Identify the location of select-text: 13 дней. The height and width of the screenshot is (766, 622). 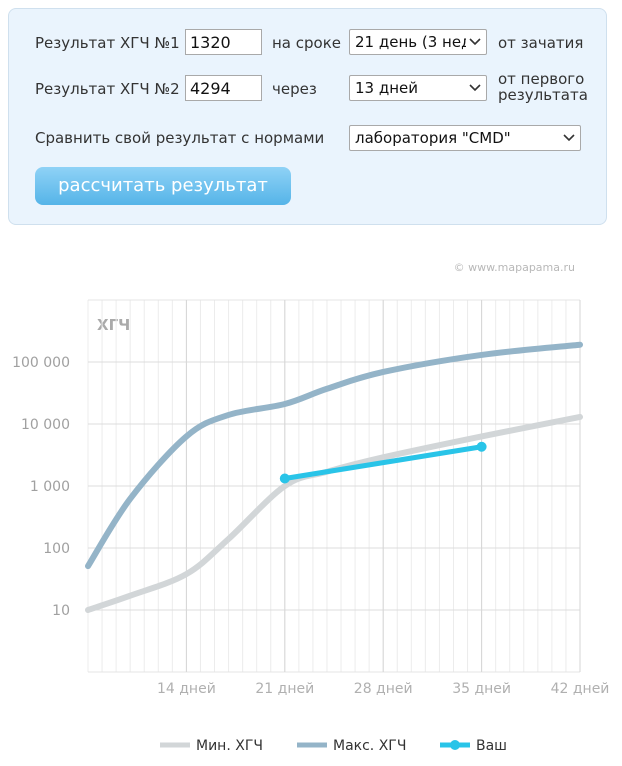
(387, 88).